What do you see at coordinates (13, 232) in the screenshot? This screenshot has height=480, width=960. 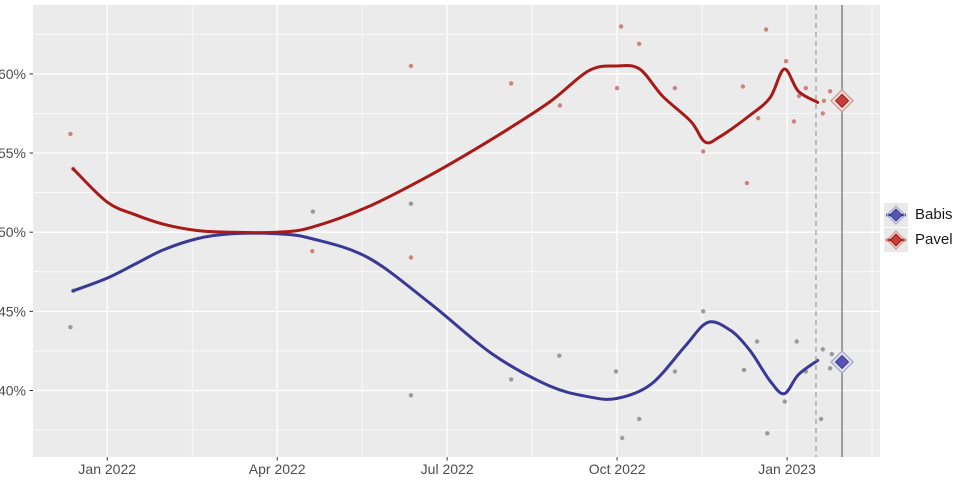 I see `y-tick-label: 50%` at bounding box center [13, 232].